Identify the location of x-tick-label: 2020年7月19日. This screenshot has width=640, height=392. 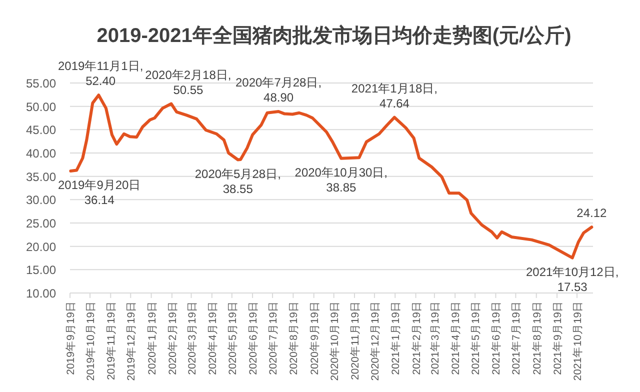
(274, 338).